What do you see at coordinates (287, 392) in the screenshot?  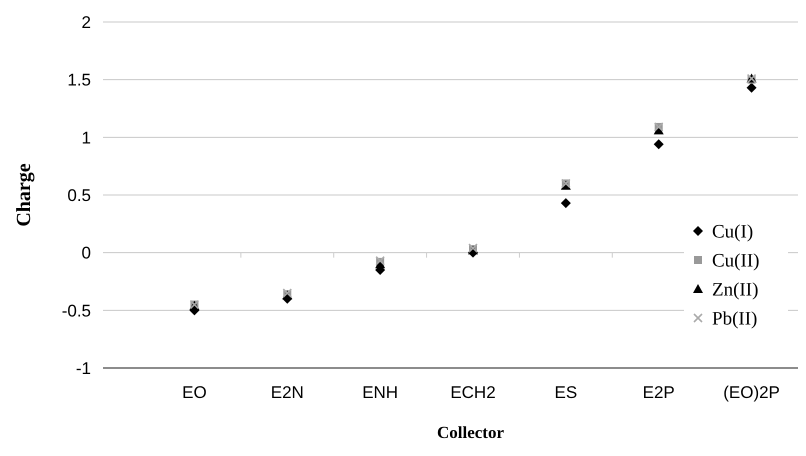 I see `x-tick-label: E2N` at bounding box center [287, 392].